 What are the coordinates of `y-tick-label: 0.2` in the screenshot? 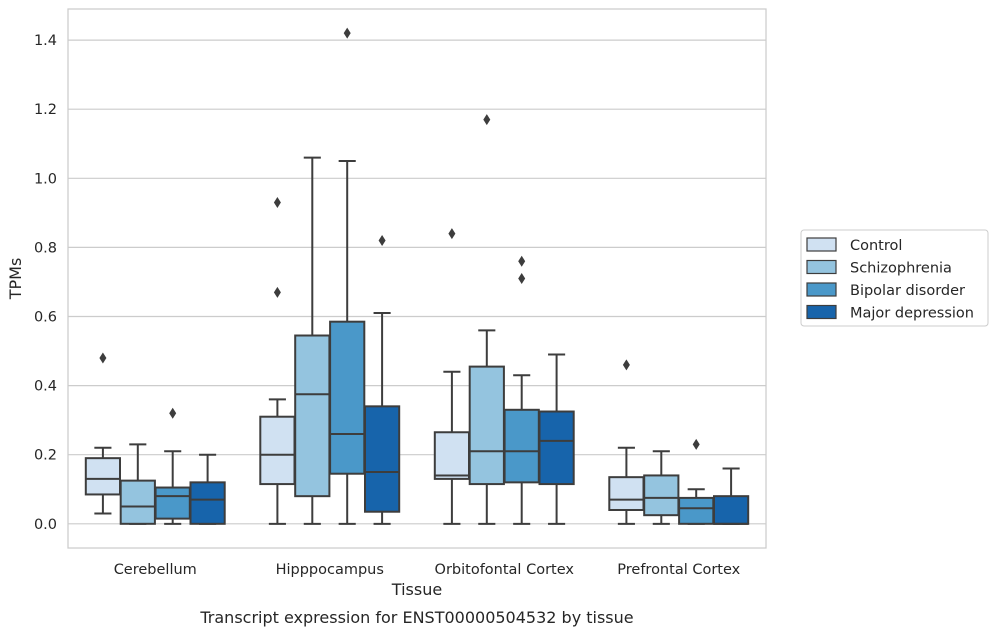 It's located at (45, 456).